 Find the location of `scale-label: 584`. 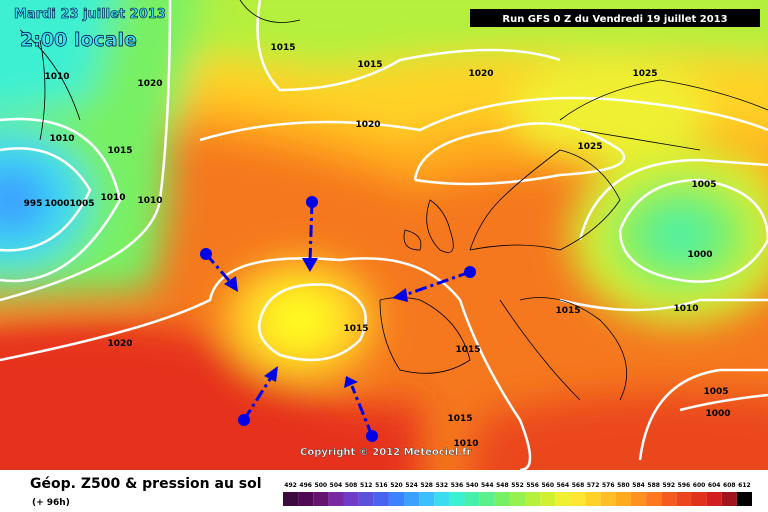

scale-label: 584 is located at coordinates (638, 485).